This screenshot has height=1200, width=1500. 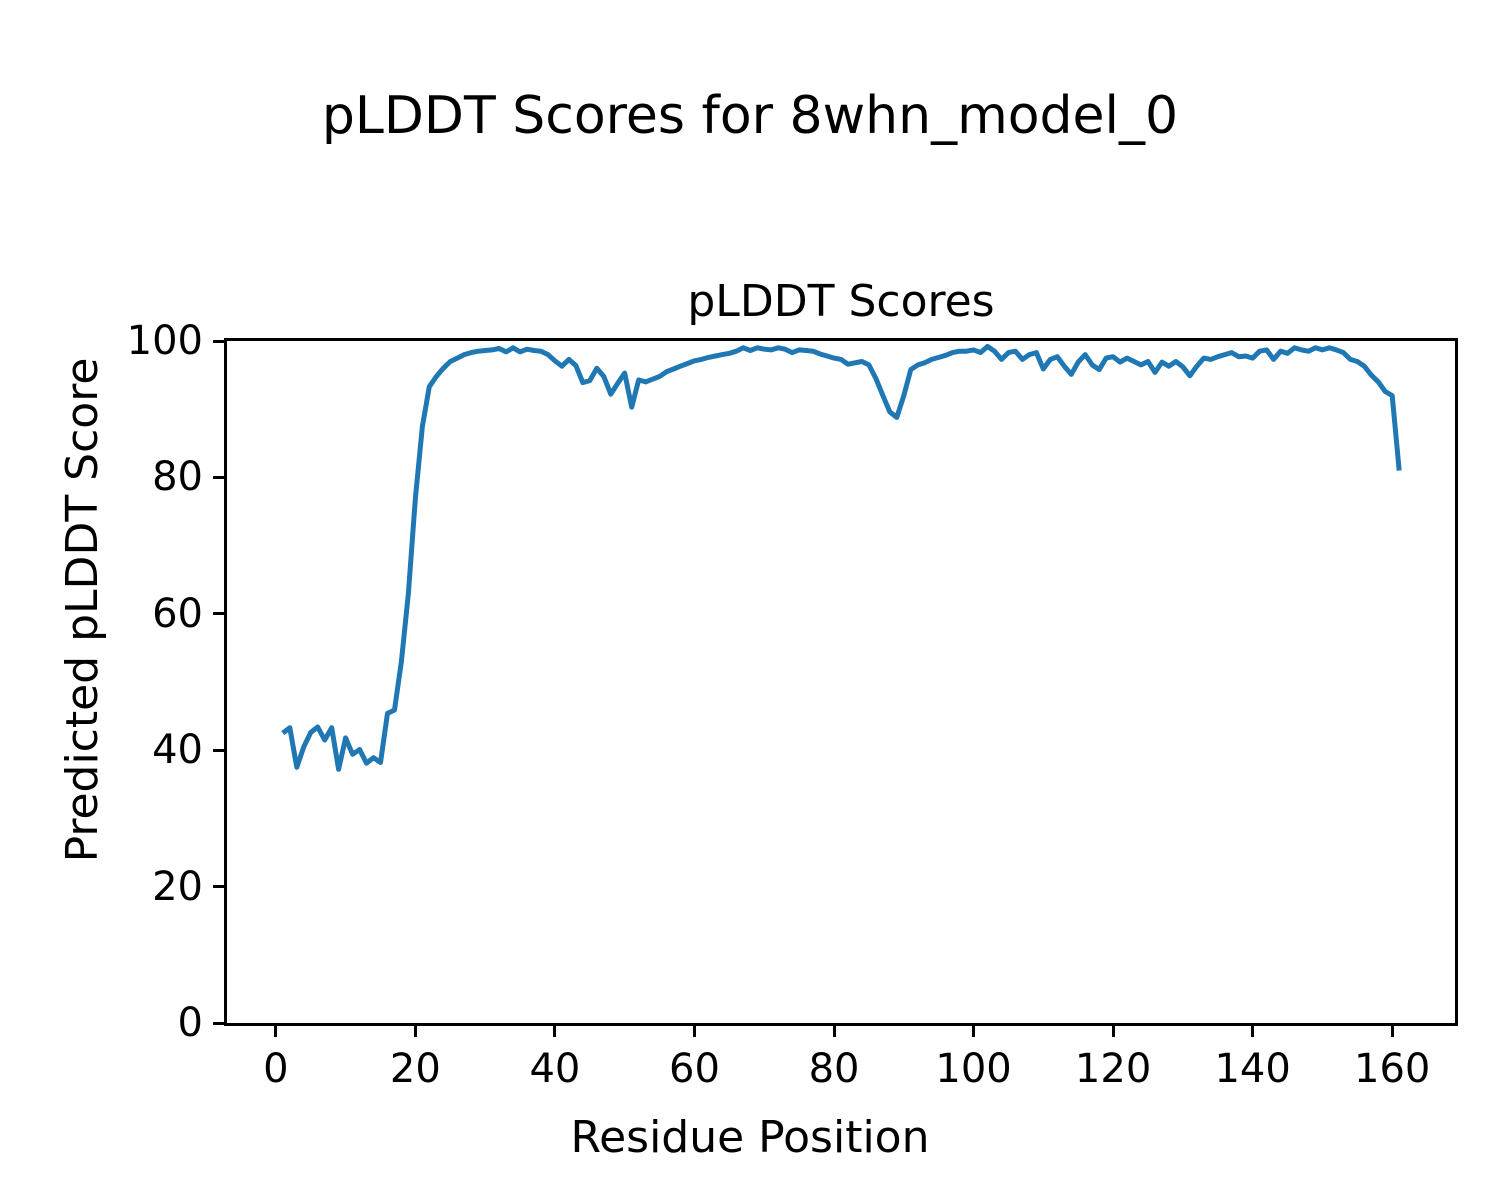 What do you see at coordinates (276, 1069) in the screenshot?
I see `x-tick-label: 0` at bounding box center [276, 1069].